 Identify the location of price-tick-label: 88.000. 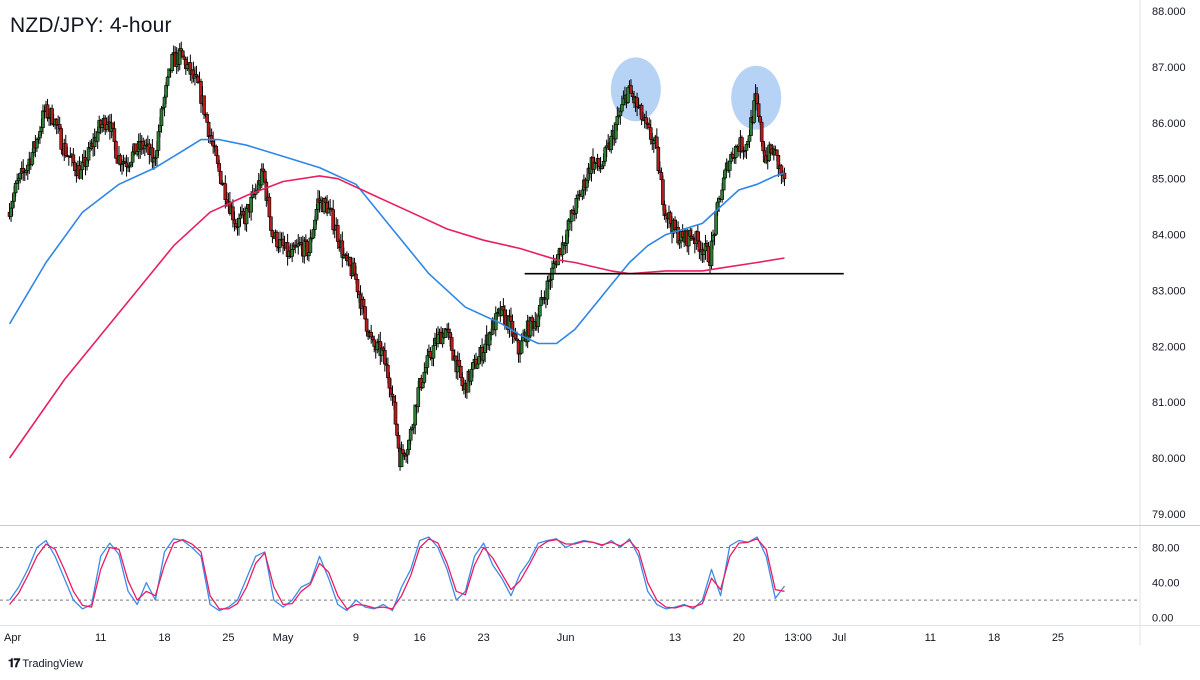
(1169, 12).